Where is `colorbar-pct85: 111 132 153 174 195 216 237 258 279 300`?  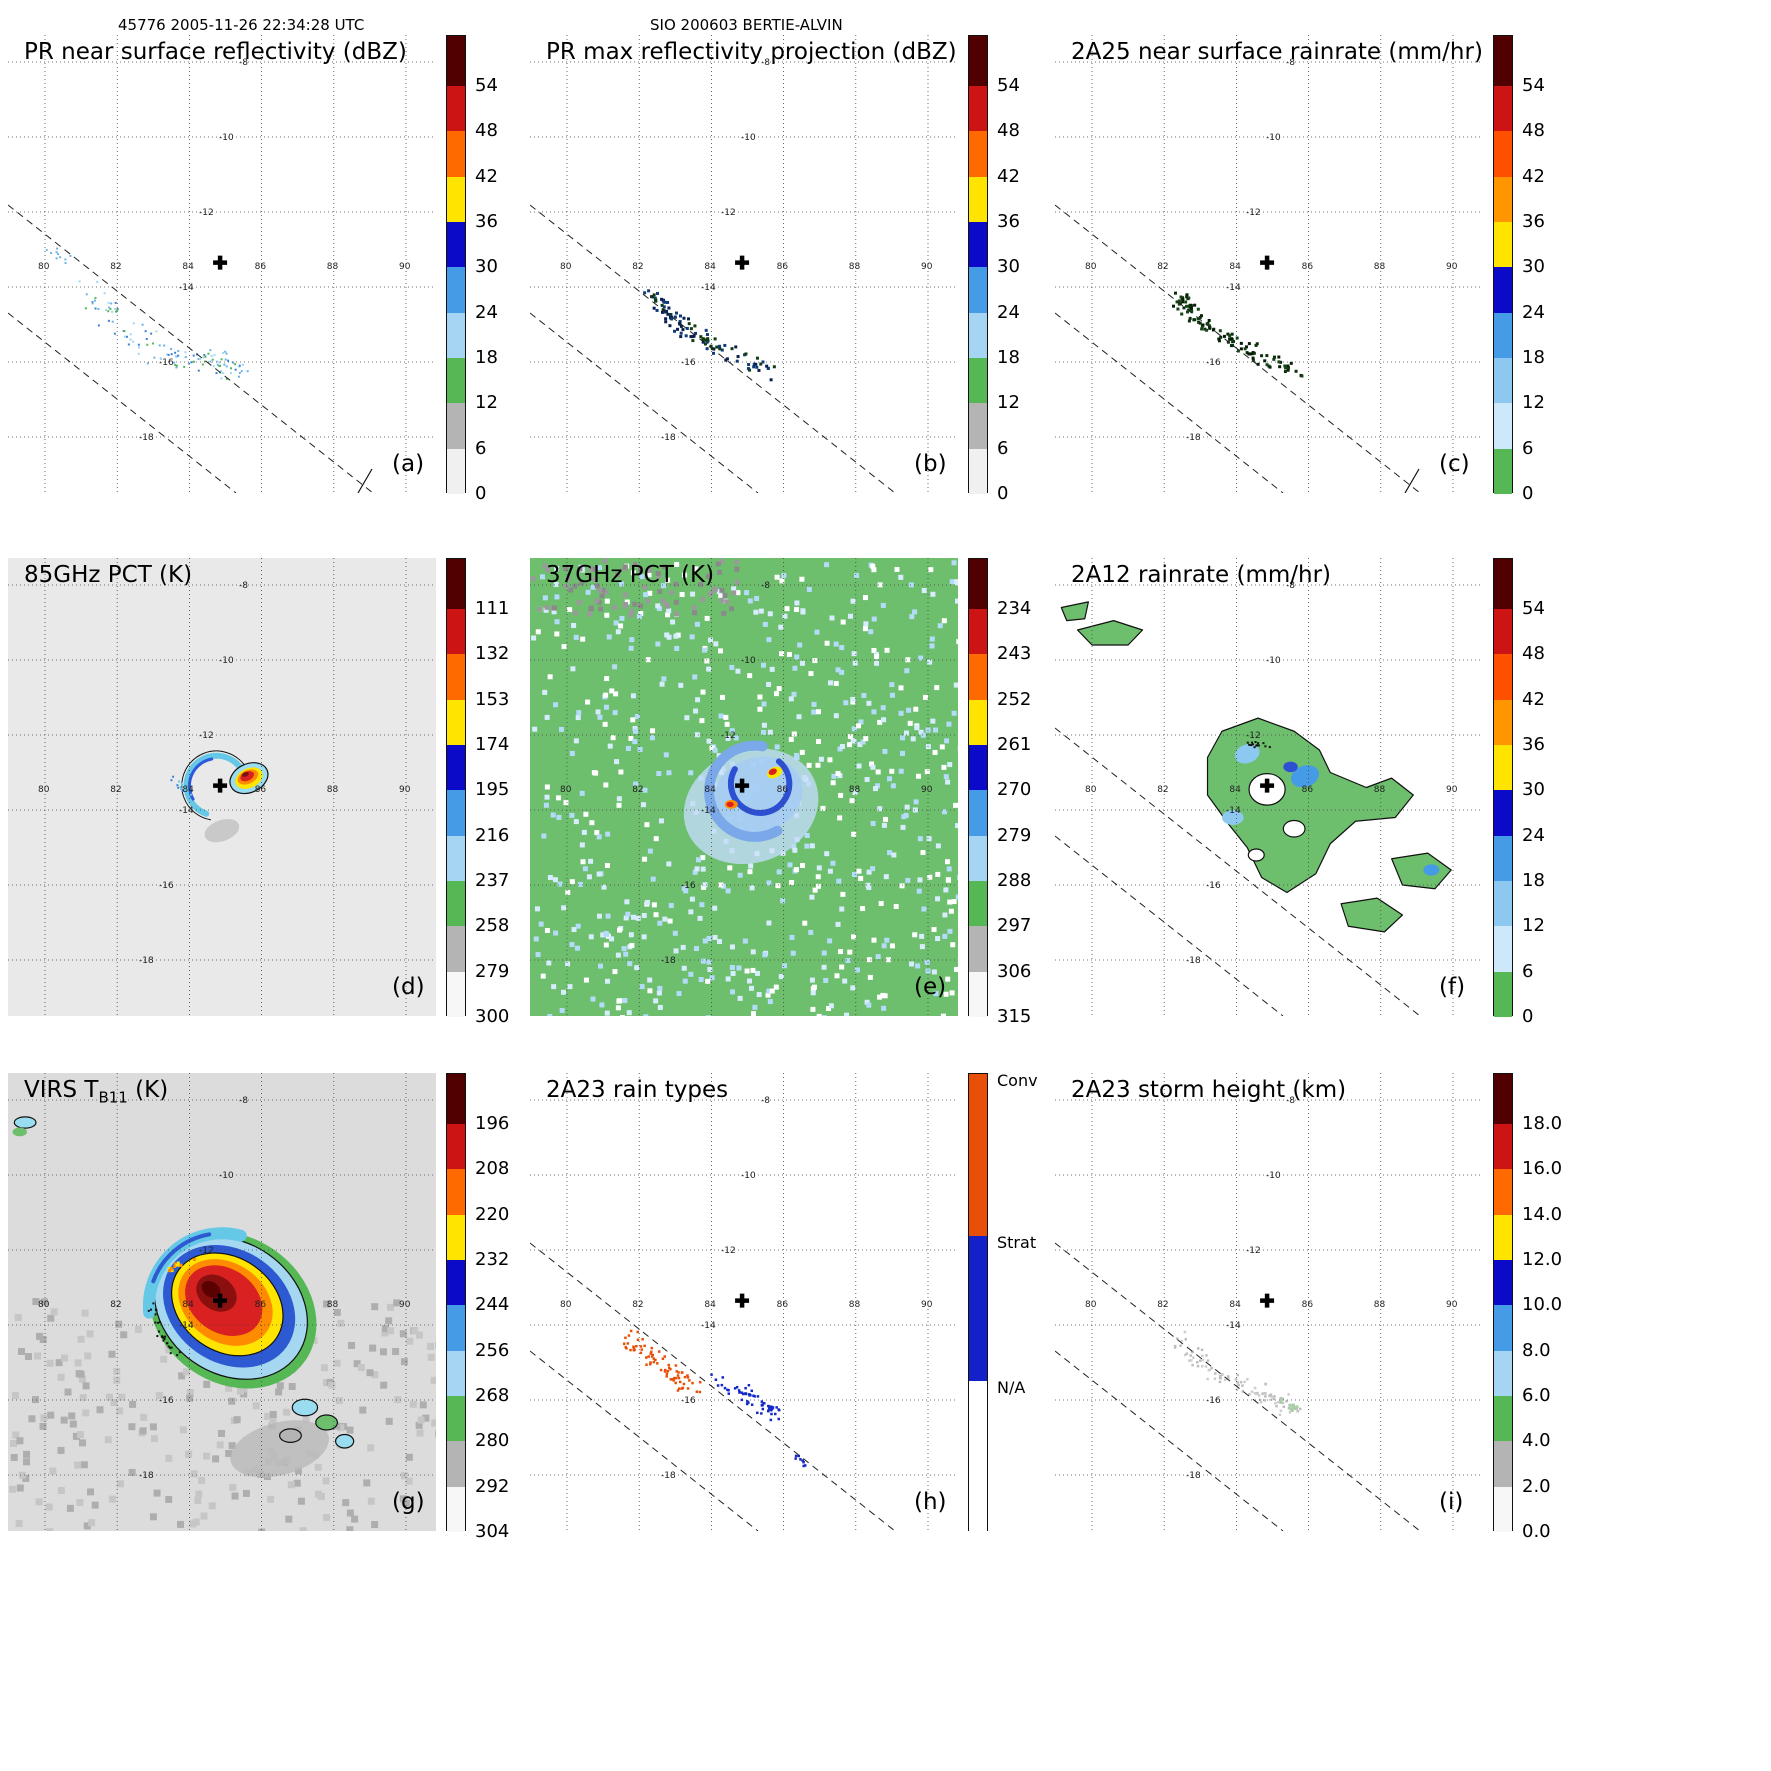
colorbar-pct85: 111 132 153 174 195 216 237 258 279 300 is located at coordinates (477, 792).